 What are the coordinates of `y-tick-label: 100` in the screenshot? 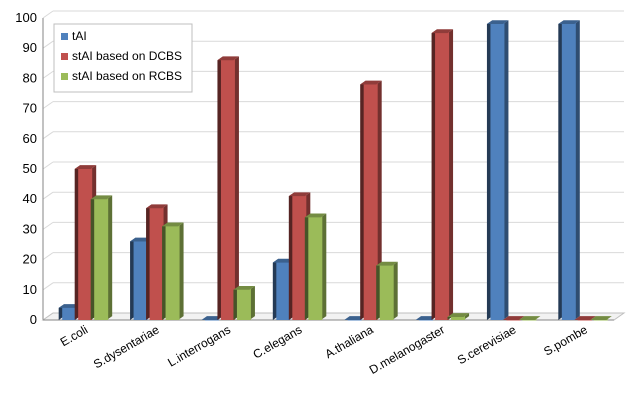 It's located at (26, 17).